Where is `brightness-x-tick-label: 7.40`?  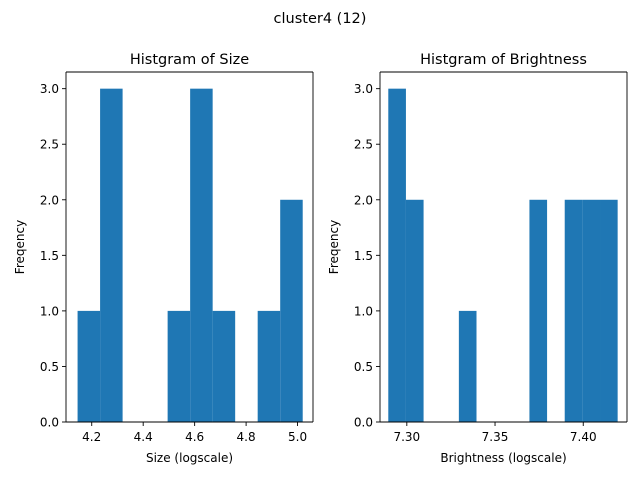 brightness-x-tick-label: 7.40 is located at coordinates (583, 437).